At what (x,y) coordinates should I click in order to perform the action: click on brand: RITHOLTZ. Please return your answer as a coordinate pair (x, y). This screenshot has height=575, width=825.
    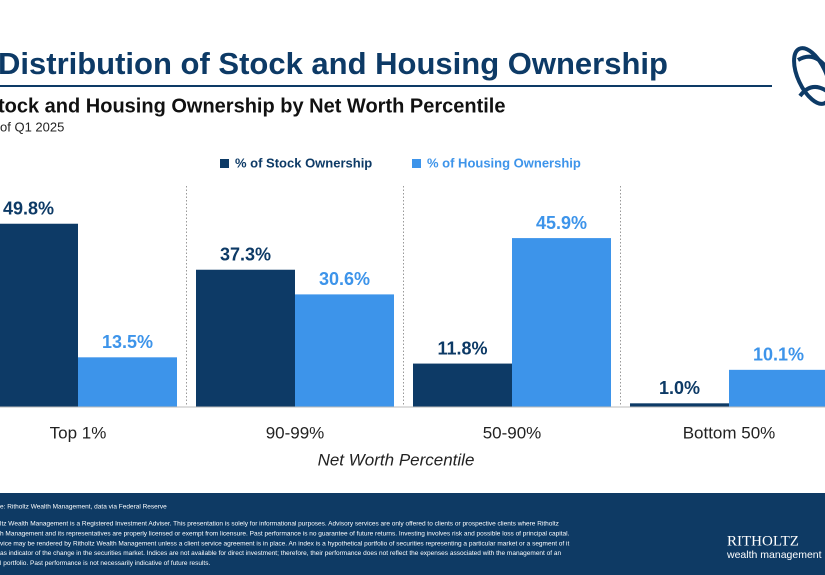
    Looking at the image, I should click on (763, 541).